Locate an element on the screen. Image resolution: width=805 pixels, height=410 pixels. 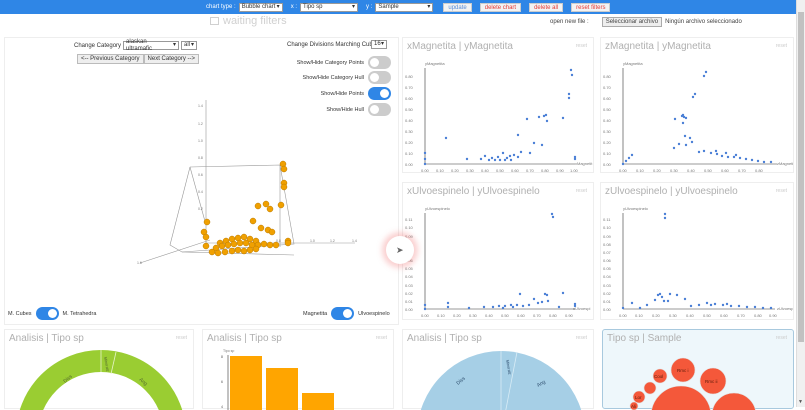
category-filter-select: all ▾ is located at coordinates (189, 45).